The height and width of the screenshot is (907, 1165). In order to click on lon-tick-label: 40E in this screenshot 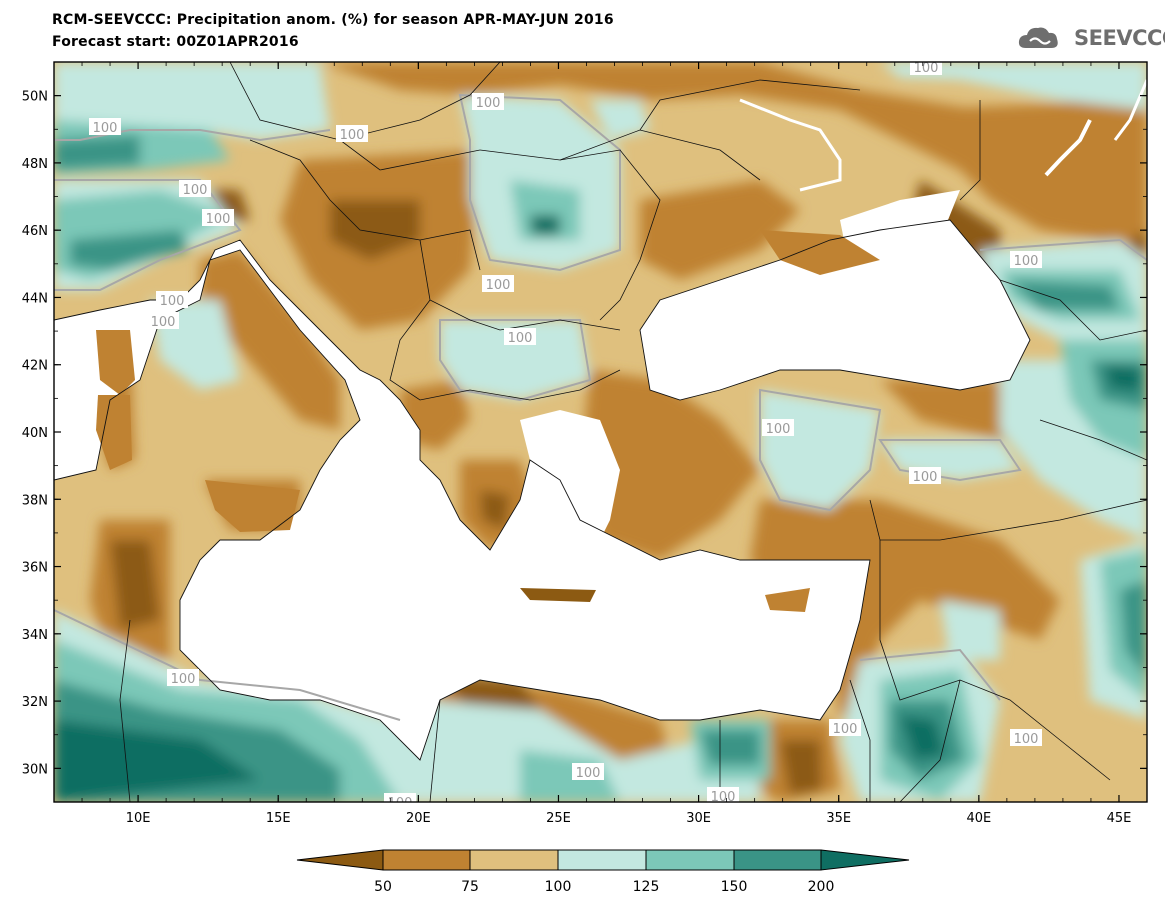, I will do `click(978, 818)`.